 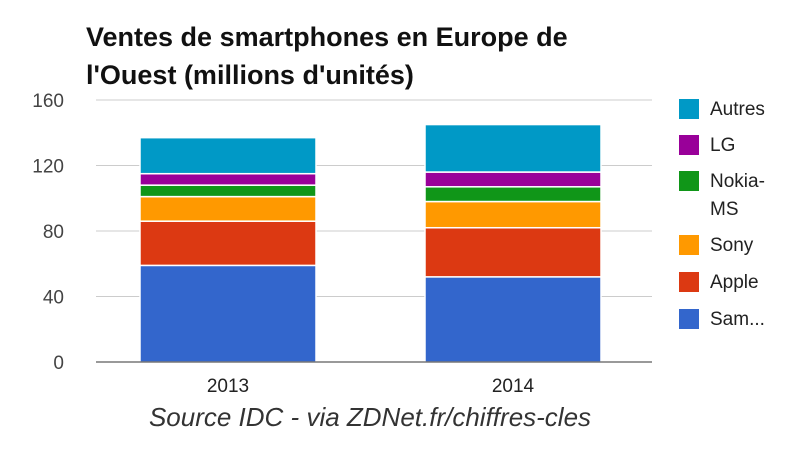 What do you see at coordinates (48, 167) in the screenshot?
I see `y-tick-label: 120` at bounding box center [48, 167].